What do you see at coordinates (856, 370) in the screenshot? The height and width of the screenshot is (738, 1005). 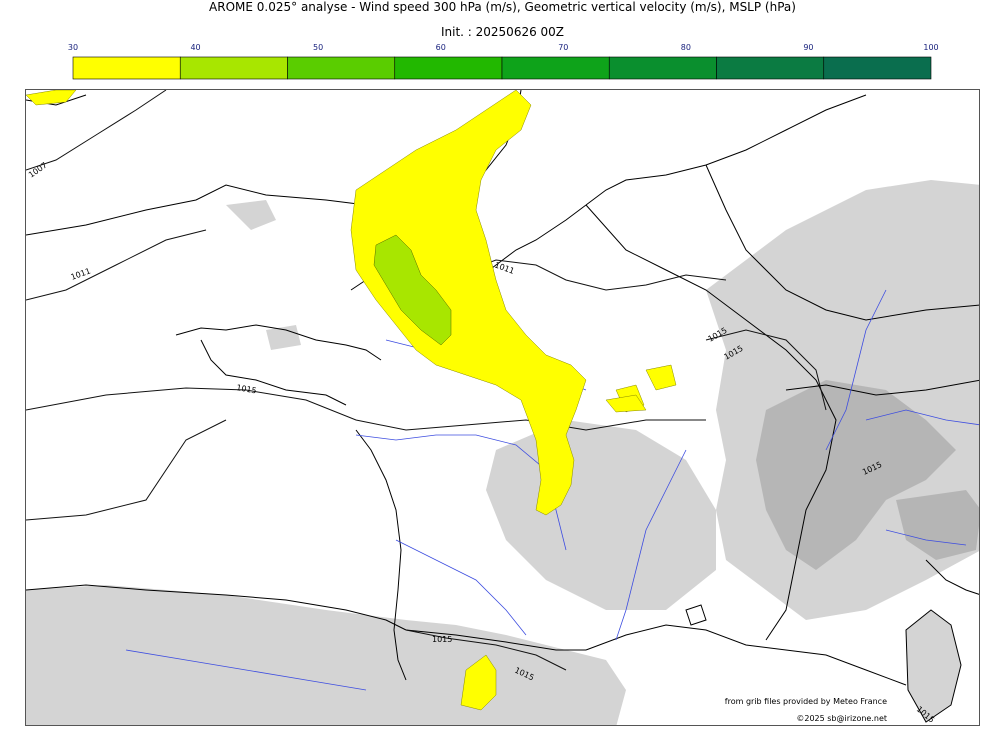 I see `river-rhine` at bounding box center [856, 370].